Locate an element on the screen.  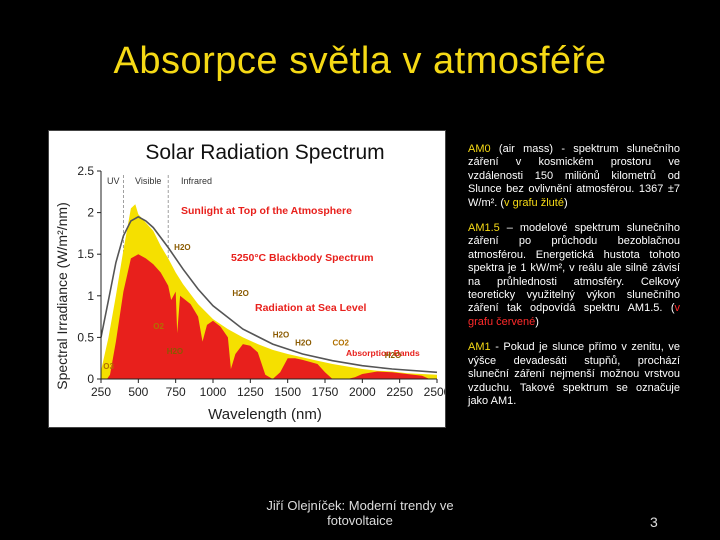
am0-end: ) is located at coordinates (565, 202).